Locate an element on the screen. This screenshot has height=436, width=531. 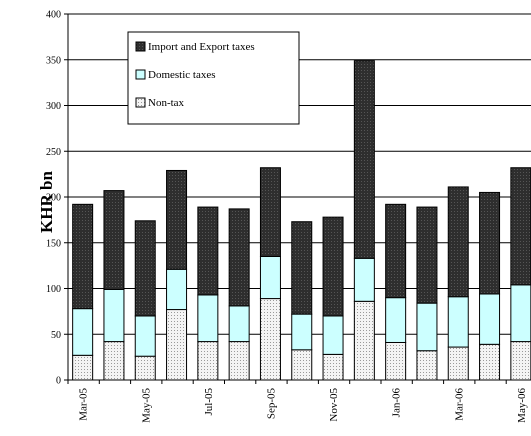
y-tick-label: 0 is located at coordinates (58, 381).